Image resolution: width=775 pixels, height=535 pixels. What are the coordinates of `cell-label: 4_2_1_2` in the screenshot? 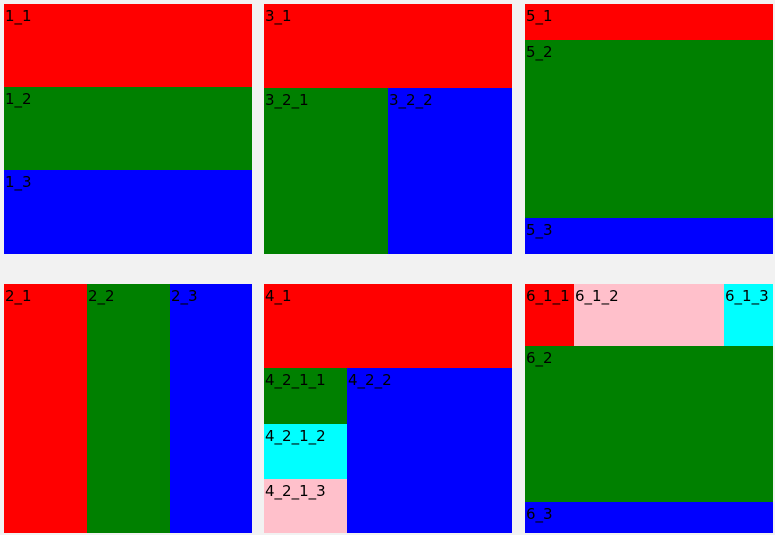 It's located at (295, 436).